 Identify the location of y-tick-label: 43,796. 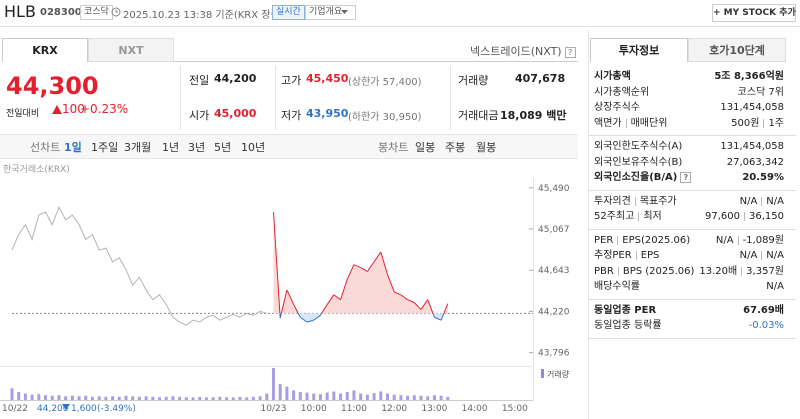
(554, 354).